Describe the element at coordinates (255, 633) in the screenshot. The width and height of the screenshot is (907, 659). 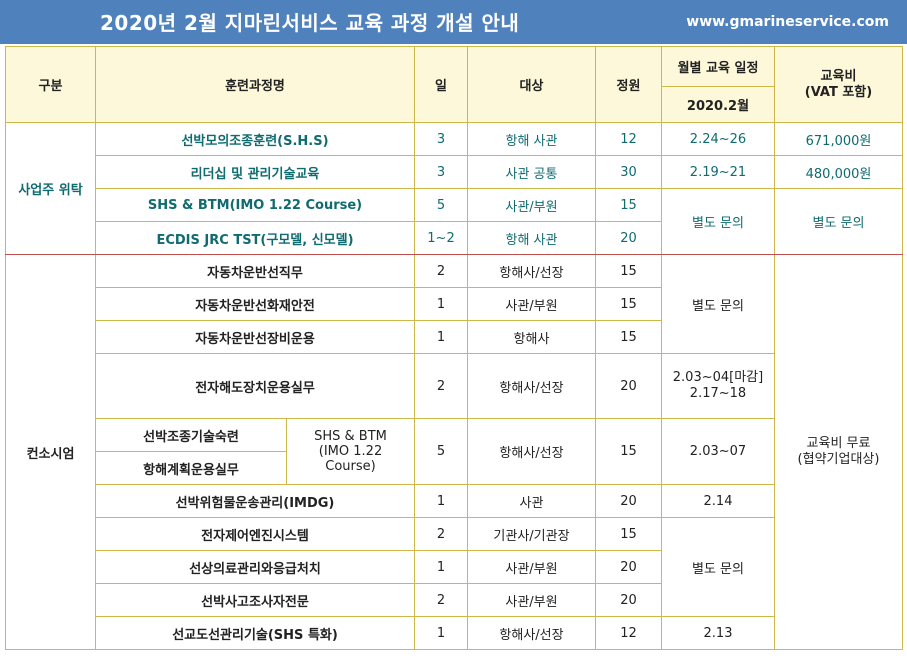
I see `course-name: 선교도선관리기술(SHS 특화)` at that location.